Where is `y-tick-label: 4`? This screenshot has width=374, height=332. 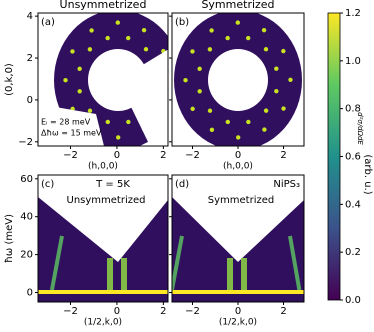
y-tick-label: 4 is located at coordinates (30, 16).